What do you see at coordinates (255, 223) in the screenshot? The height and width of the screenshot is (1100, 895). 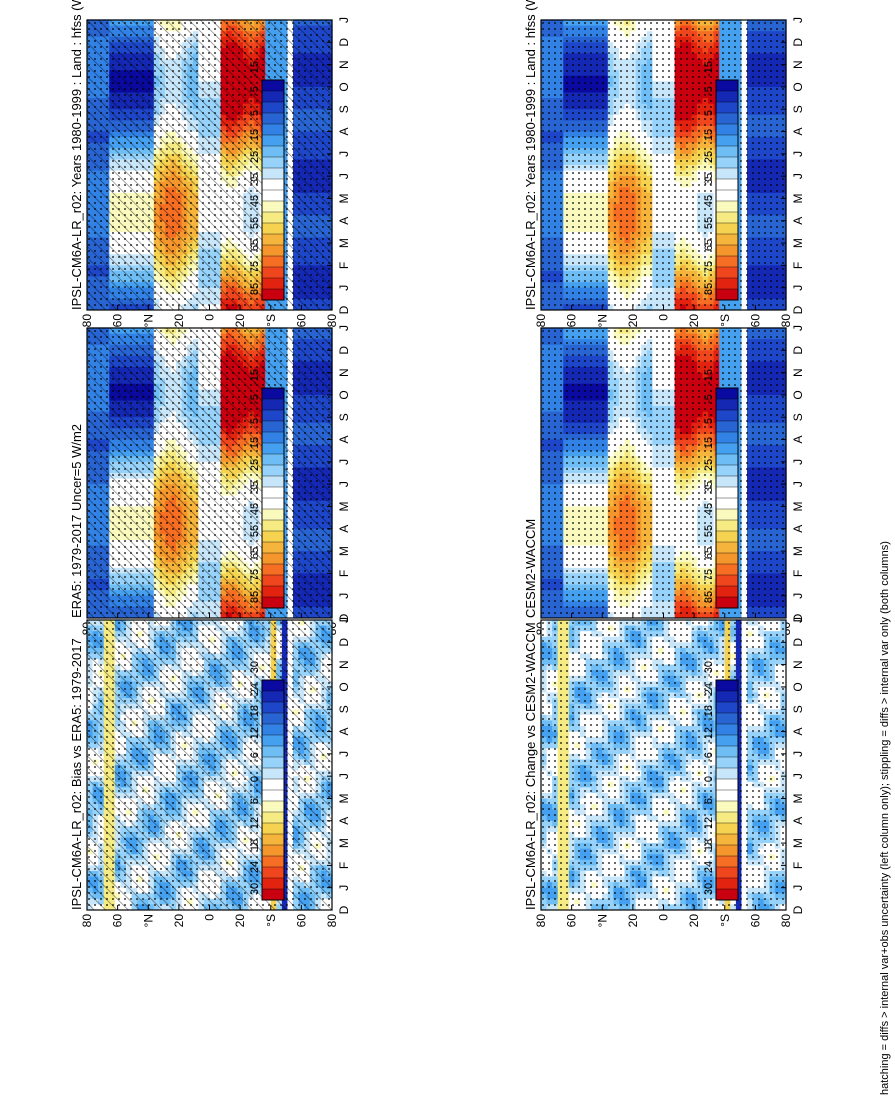 I see `colorbar-label: 55` at bounding box center [255, 223].